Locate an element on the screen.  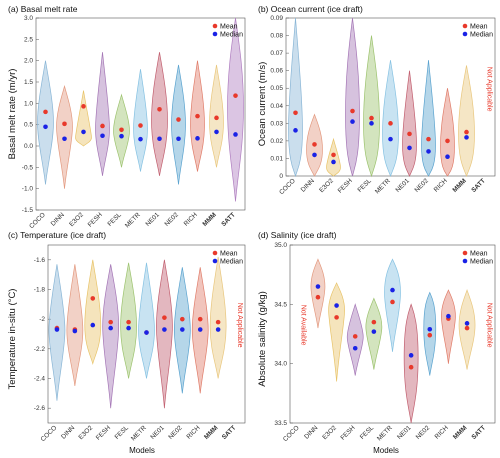
panel-a-title: (a) Basal melt rate is located at coordinates (43, 9).